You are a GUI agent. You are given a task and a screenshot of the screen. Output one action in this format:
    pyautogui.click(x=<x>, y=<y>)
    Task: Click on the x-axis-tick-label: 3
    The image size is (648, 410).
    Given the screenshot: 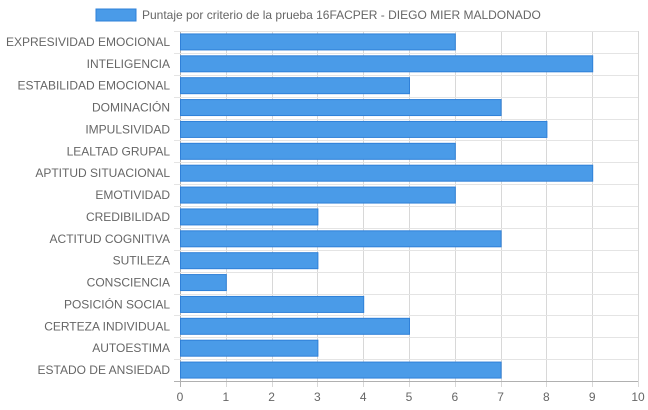 What is the action you would take?
    pyautogui.click(x=317, y=397)
    